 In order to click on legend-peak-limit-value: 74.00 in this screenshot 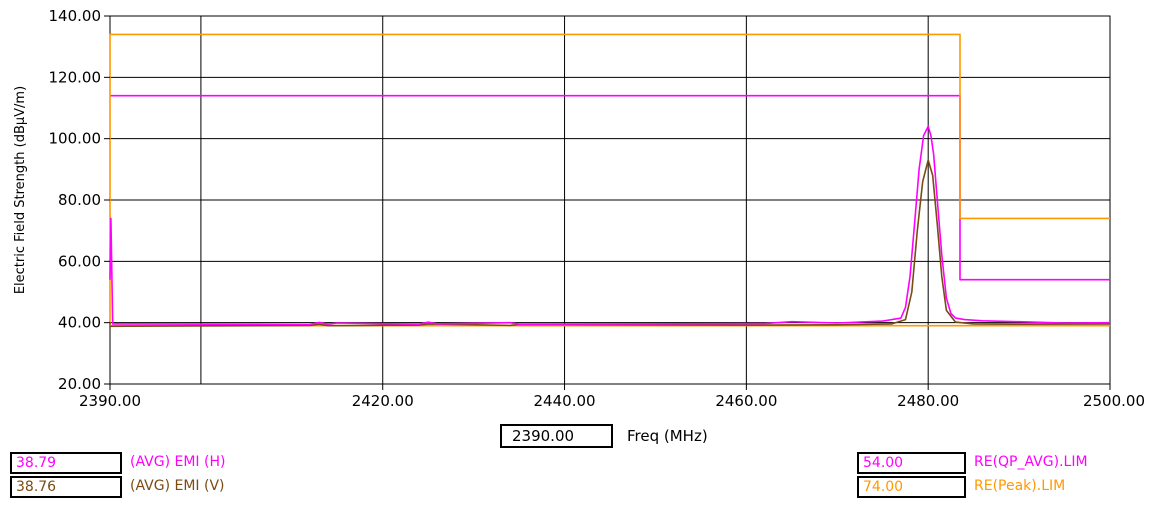, I will do `click(911, 487)`.